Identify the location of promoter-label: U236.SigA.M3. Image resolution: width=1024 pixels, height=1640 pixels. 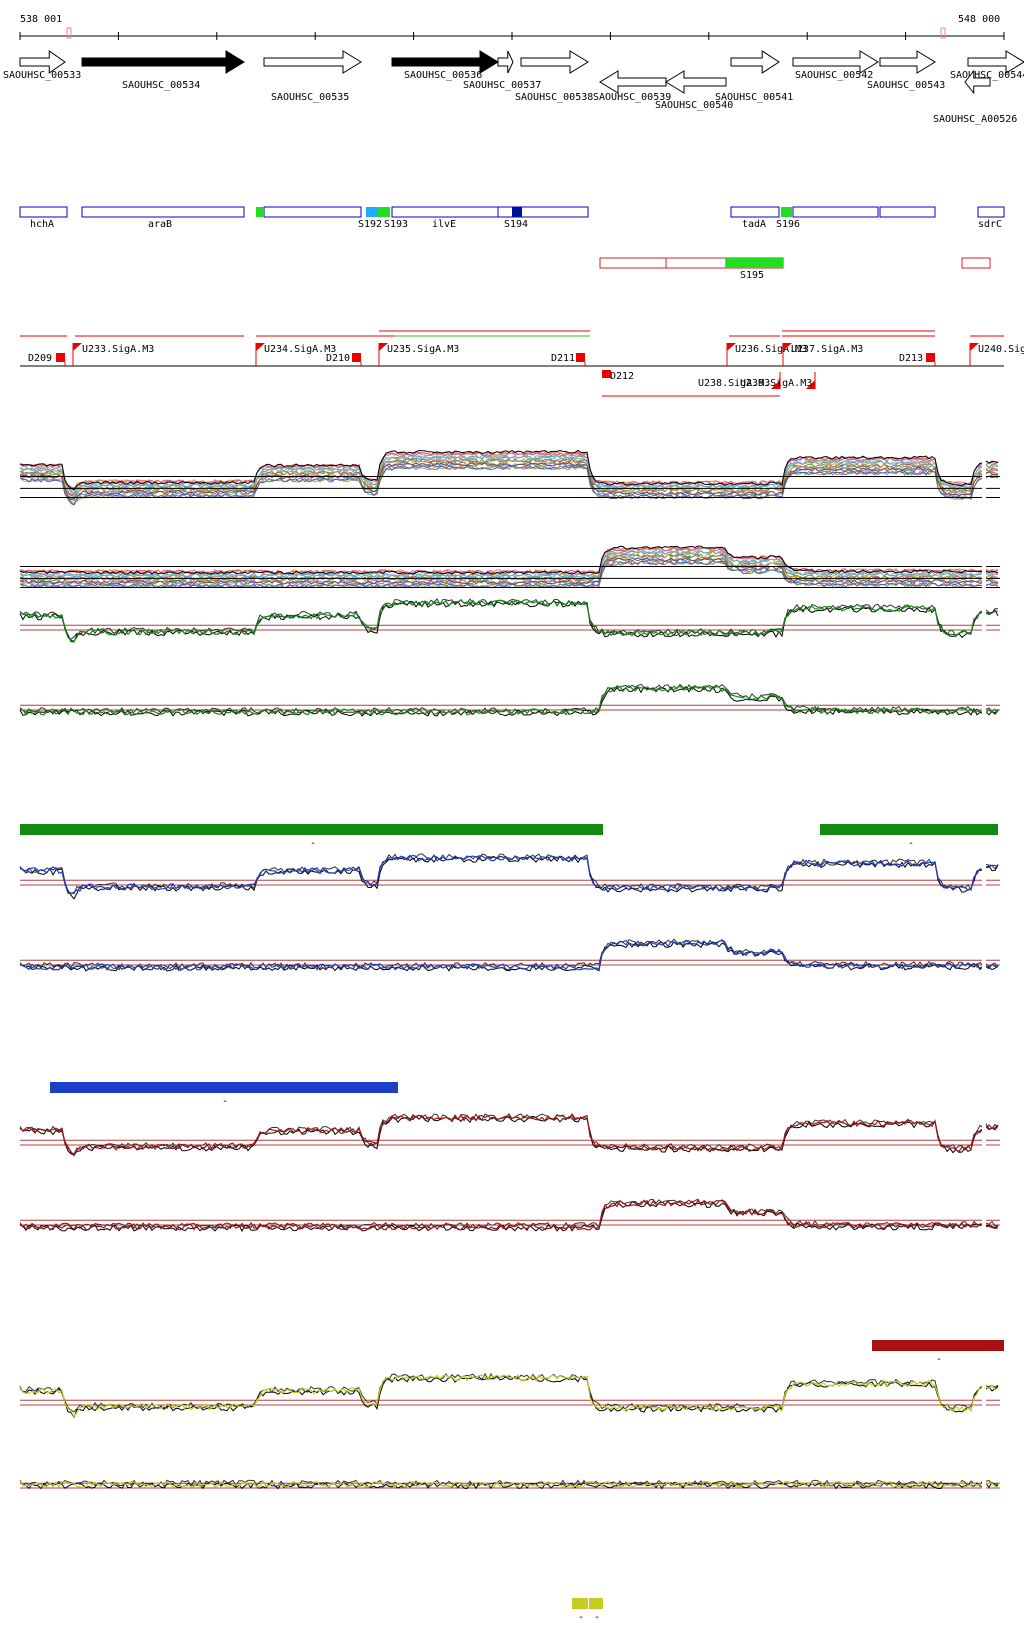
(771, 349).